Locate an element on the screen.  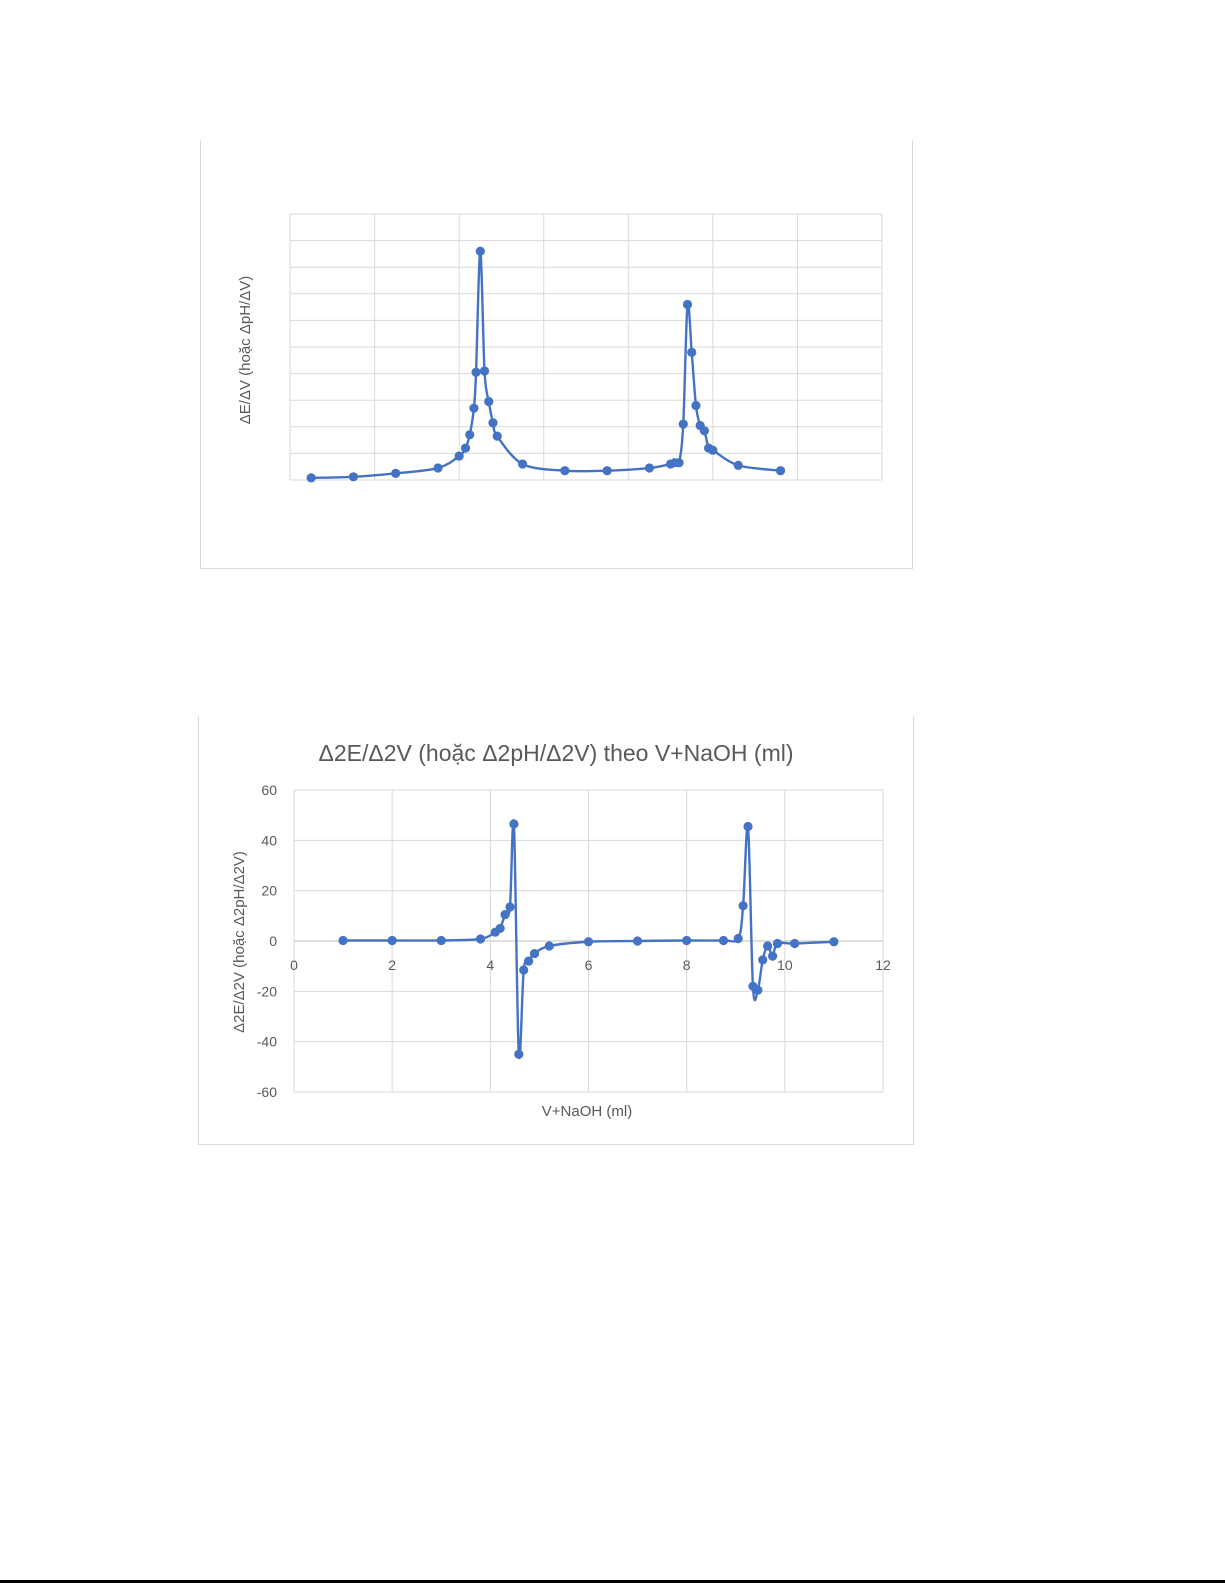
x-tick-label: 10 is located at coordinates (785, 965).